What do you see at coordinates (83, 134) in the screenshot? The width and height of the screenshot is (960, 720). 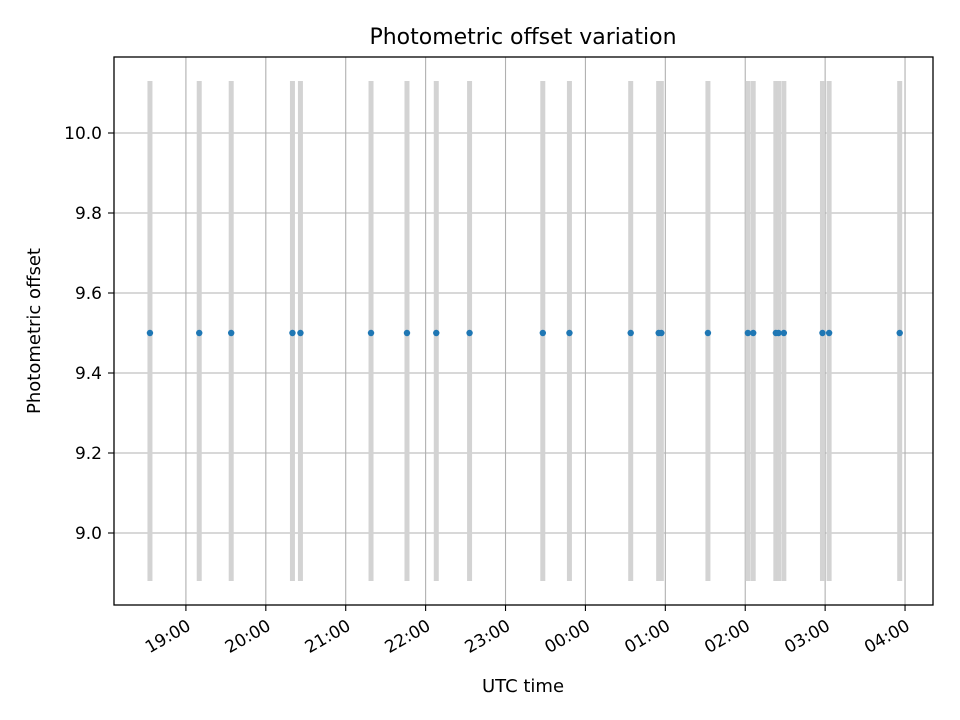 I see `y-tick-label: 10.0` at bounding box center [83, 134].